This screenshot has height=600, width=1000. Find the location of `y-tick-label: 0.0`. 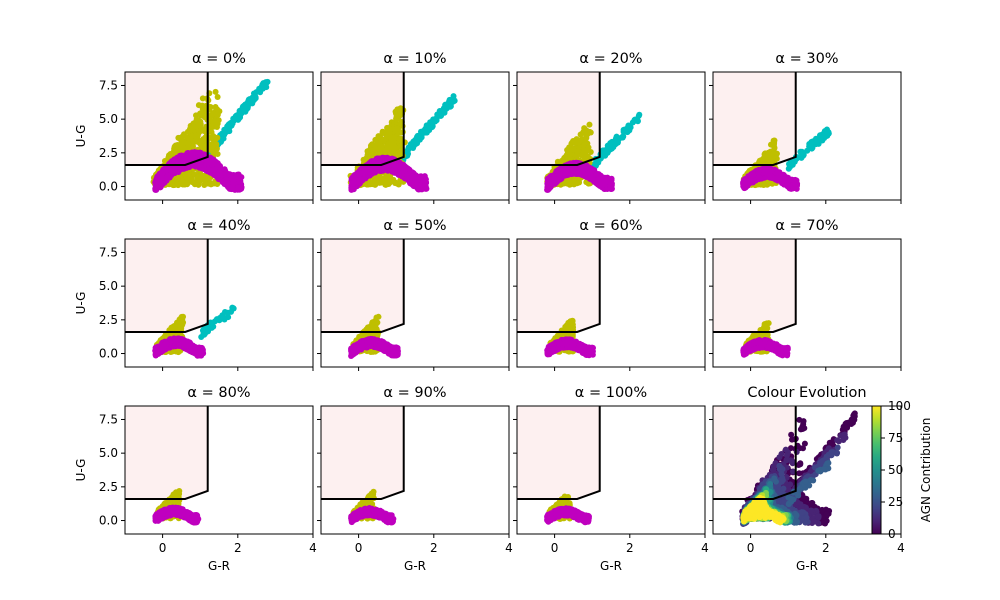

y-tick-label: 0.0 is located at coordinates (108, 187).